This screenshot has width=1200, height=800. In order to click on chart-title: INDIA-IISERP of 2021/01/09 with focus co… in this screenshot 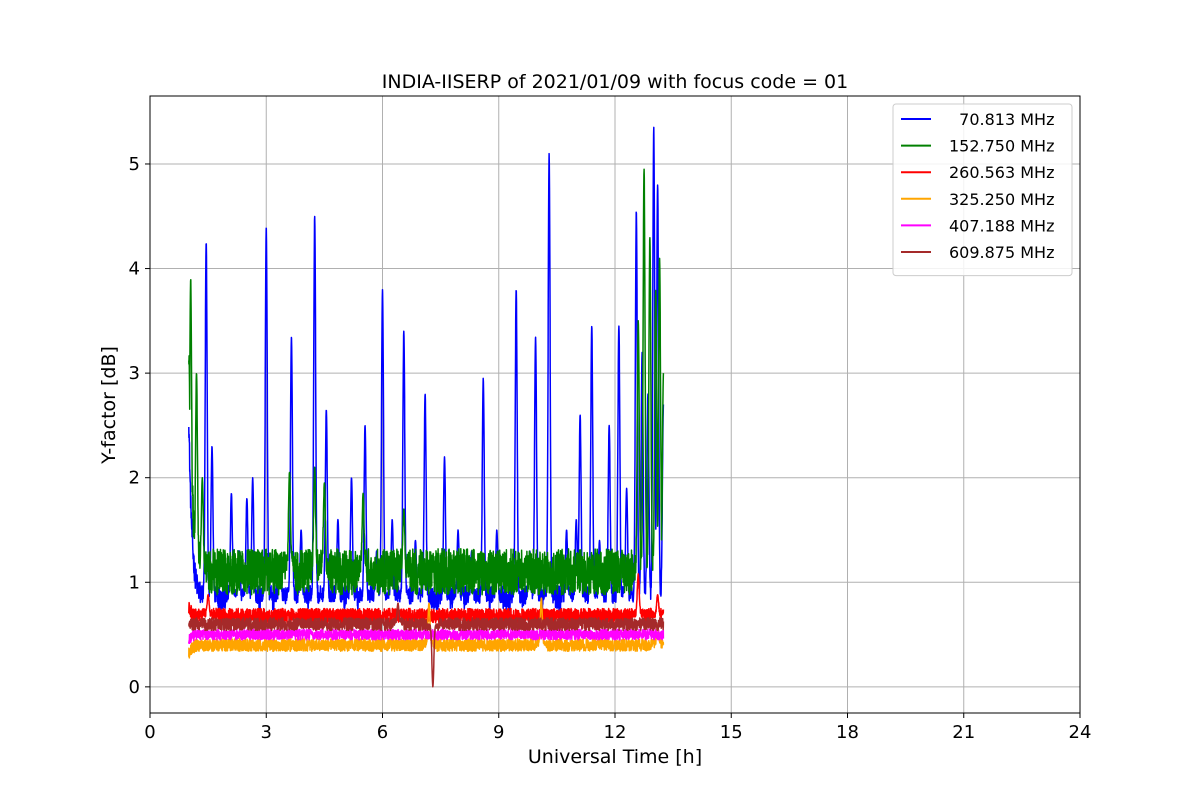, I will do `click(615, 82)`.